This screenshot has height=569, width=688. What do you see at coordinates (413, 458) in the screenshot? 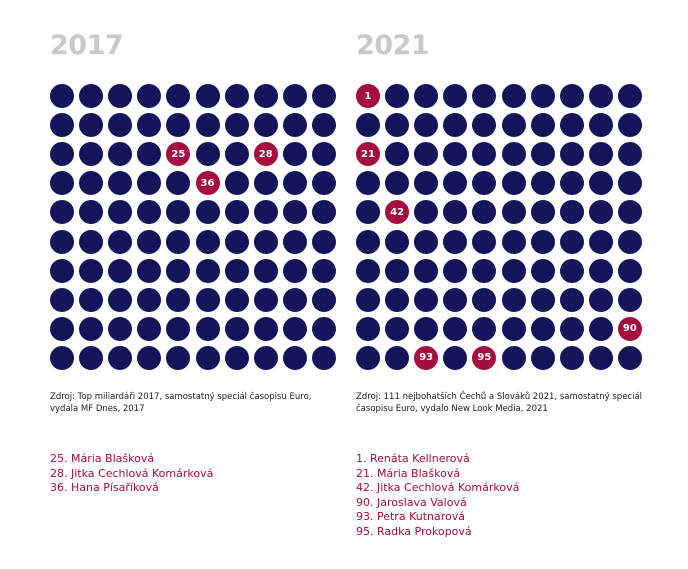
I see `legend-entry: 1. Renáta Kellnerová` at bounding box center [413, 458].